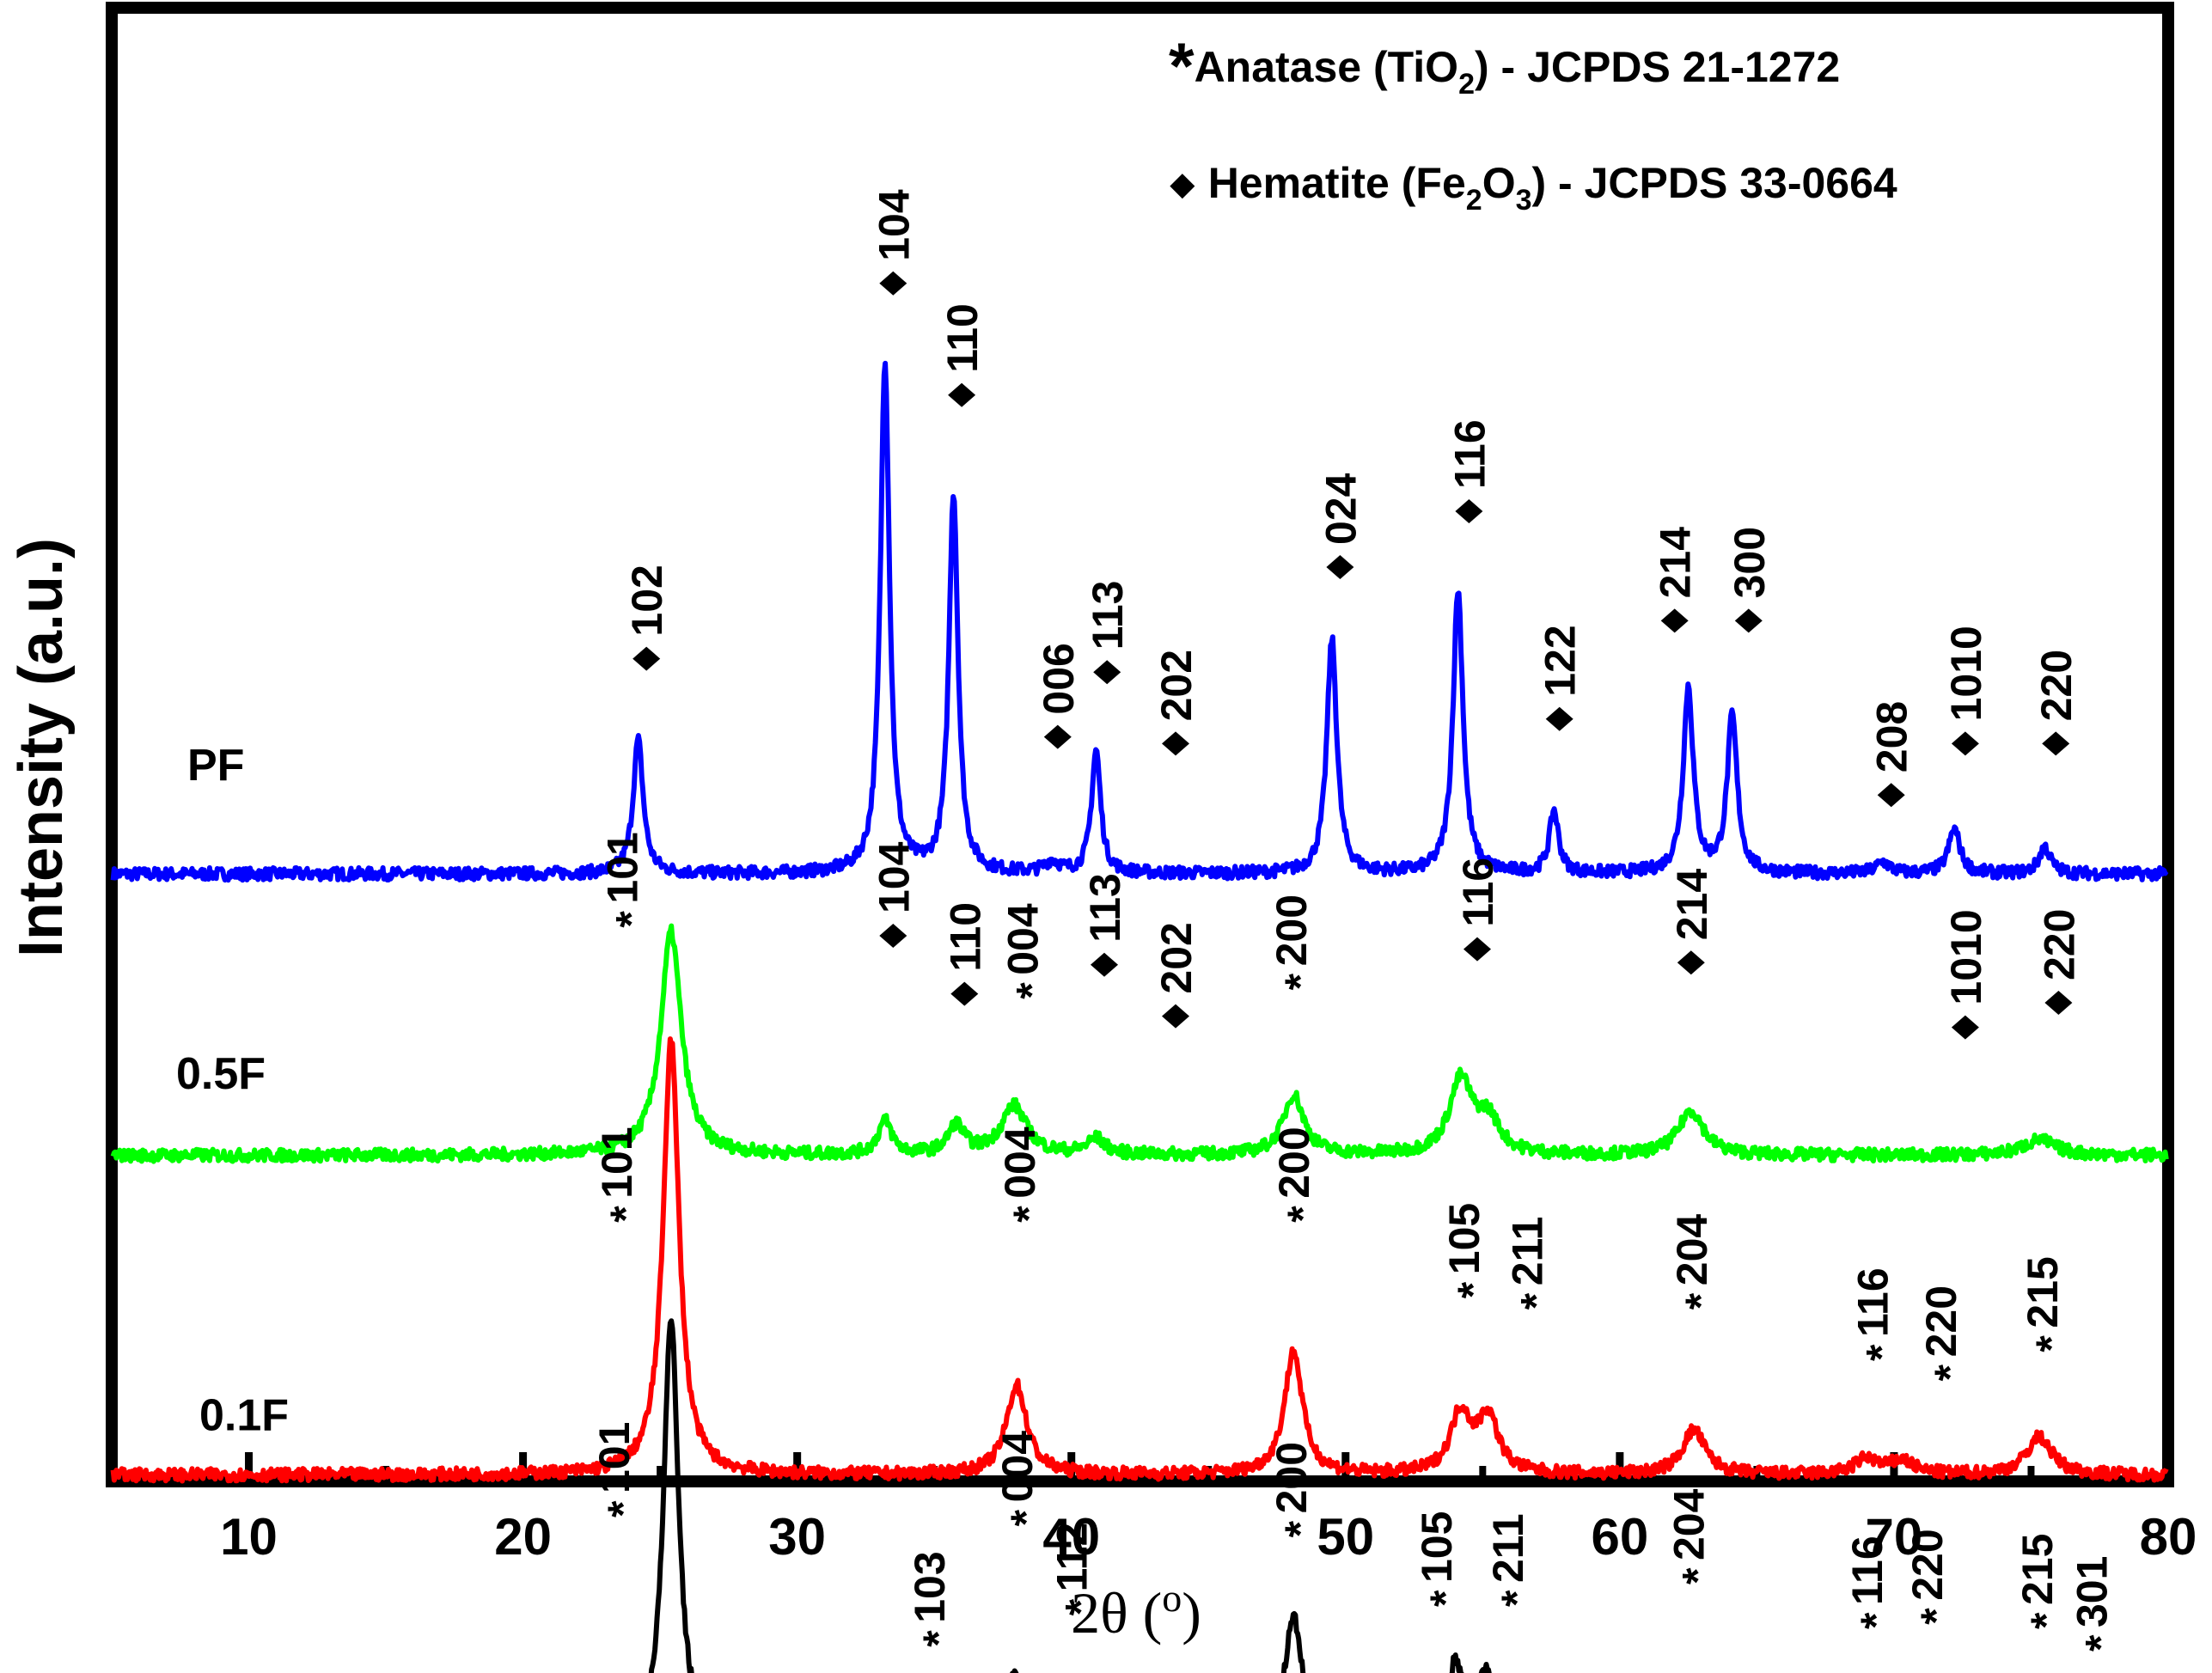  I want to click on peak-label: 122, so click(1561, 660).